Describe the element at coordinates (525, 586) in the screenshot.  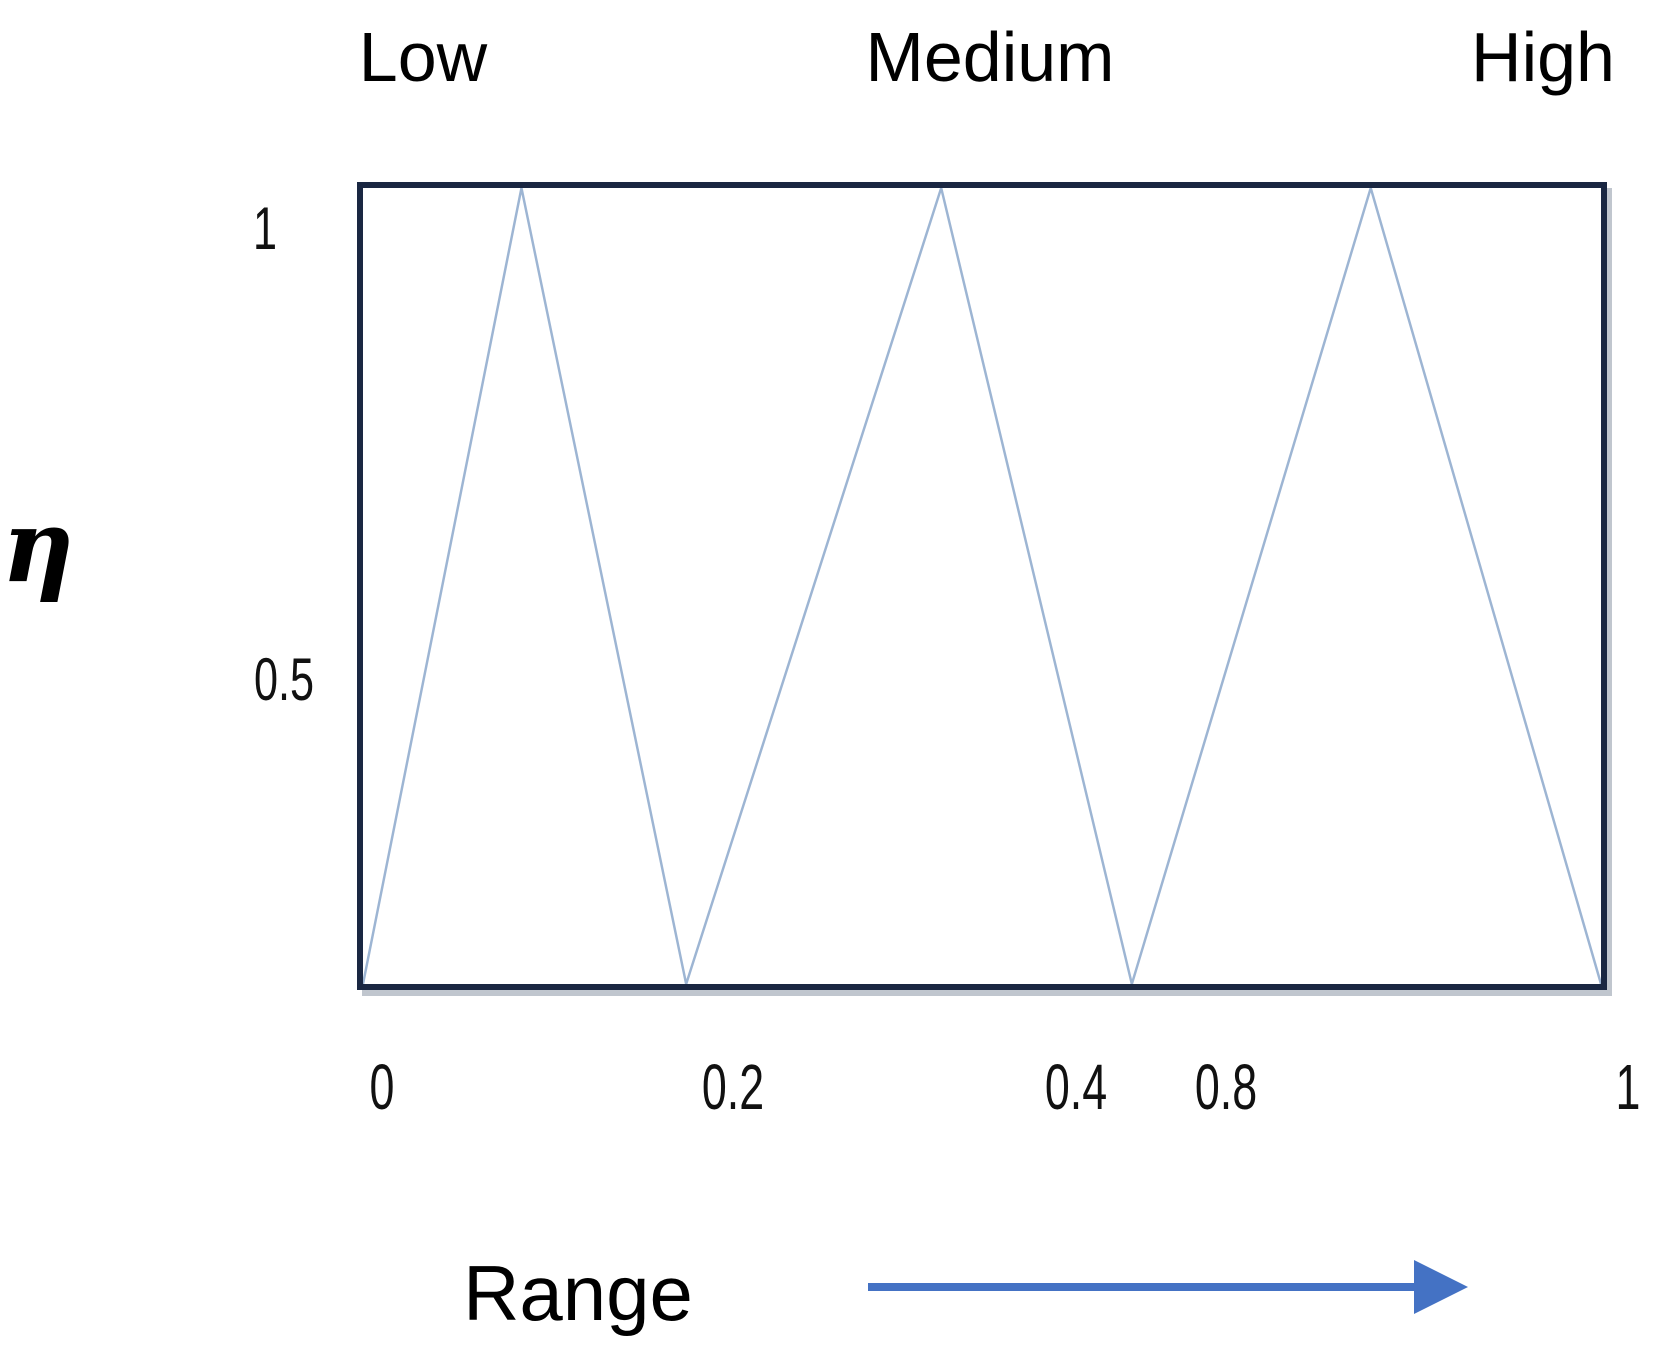
I see `membership-curve-low` at that location.